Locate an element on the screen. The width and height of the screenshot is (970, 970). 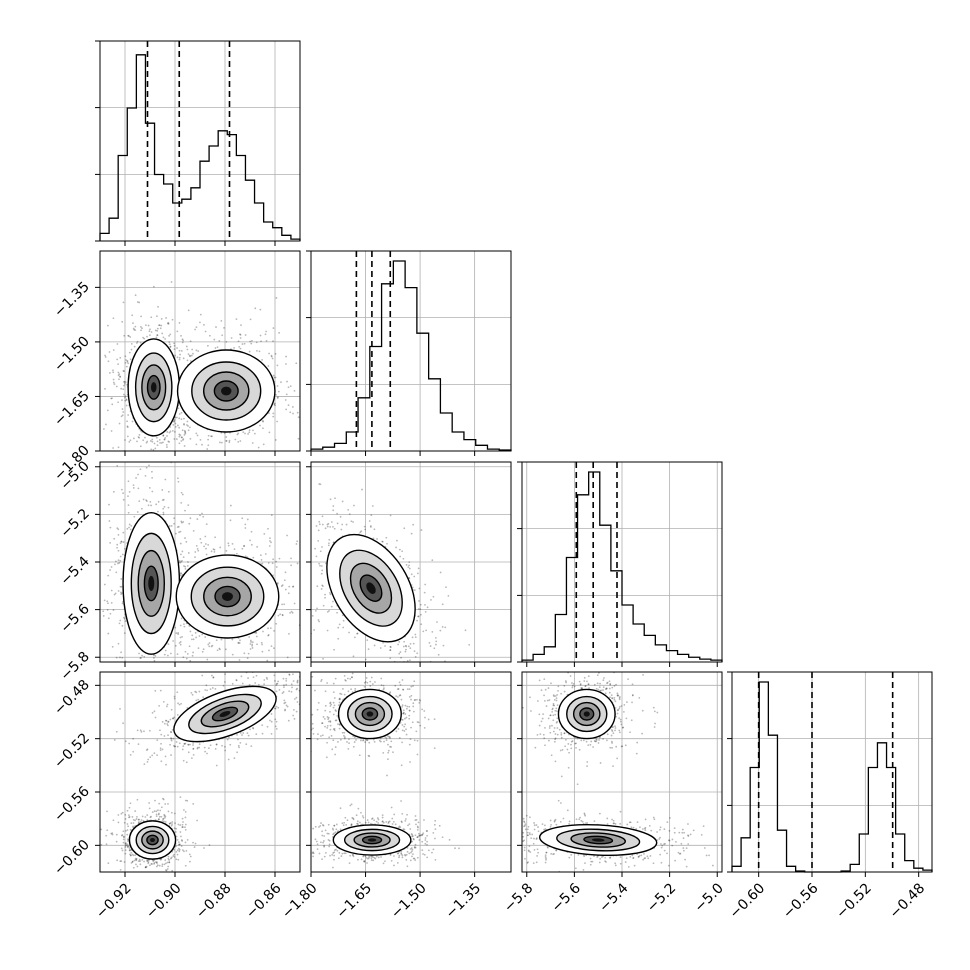
contour-line is located at coordinates (225, 714).